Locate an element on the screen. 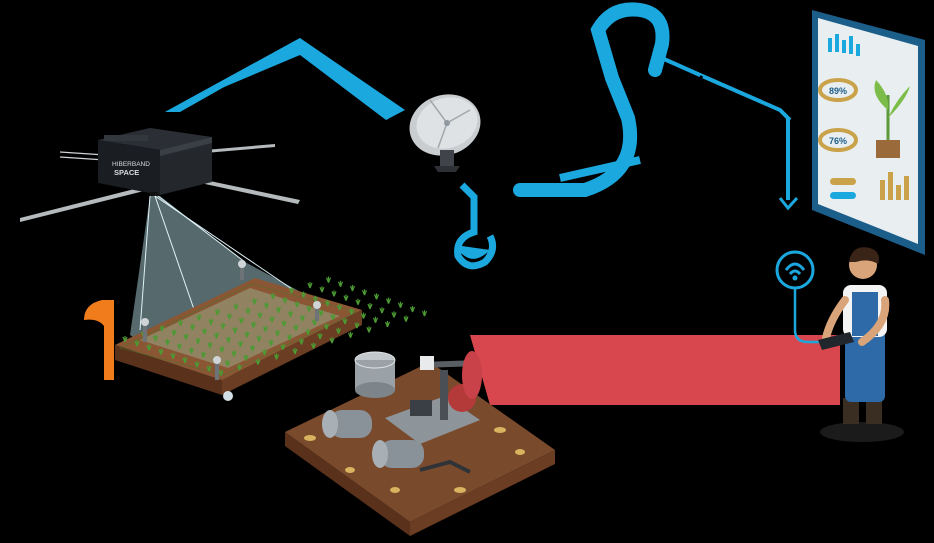 The width and height of the screenshot is (934, 543). dashboard-gauge-1: 89% is located at coordinates (838, 90).